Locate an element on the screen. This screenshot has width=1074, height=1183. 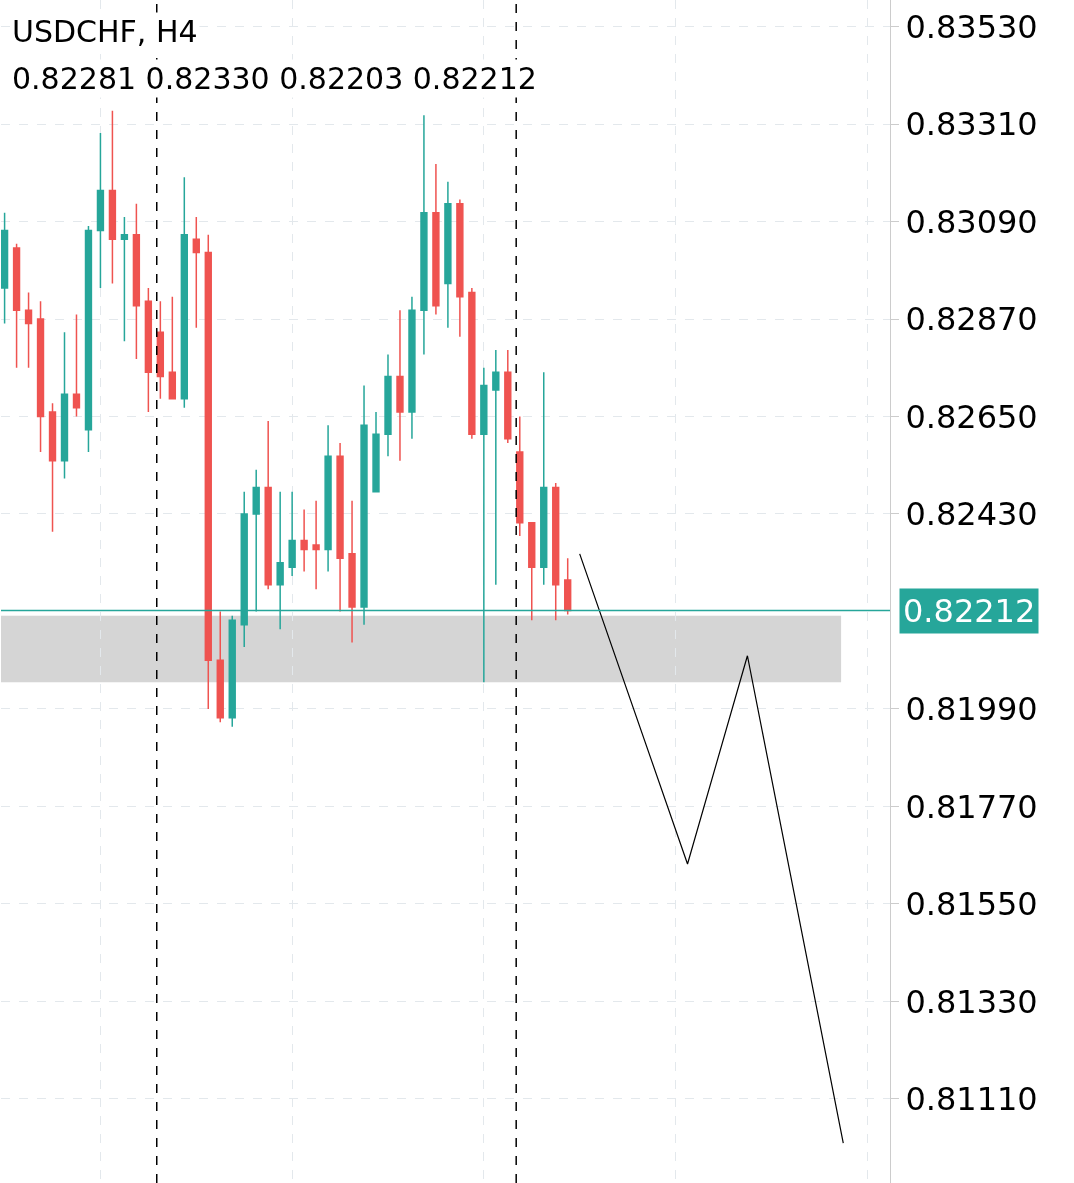
text: USDCHF, H4 is located at coordinates (105, 31).